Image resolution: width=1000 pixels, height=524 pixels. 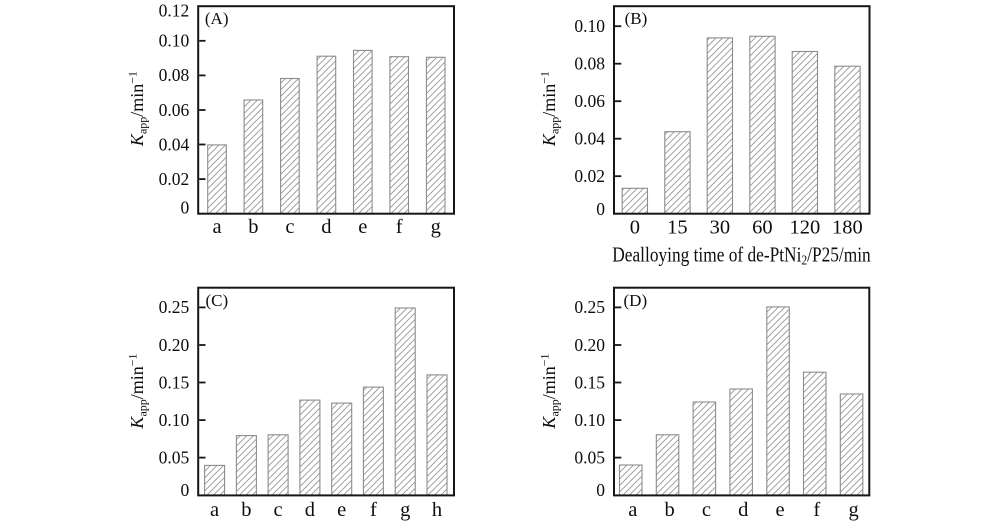 I want to click on svg-text: (D), so click(x=636, y=300).